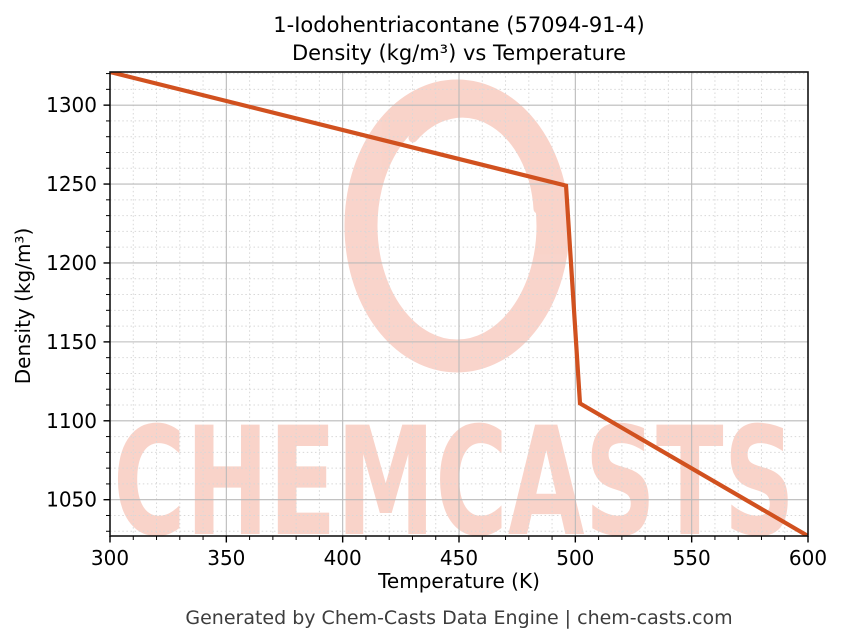 This screenshot has height=644, width=843. Describe the element at coordinates (343, 558) in the screenshot. I see `x-tick-label: 400` at that location.